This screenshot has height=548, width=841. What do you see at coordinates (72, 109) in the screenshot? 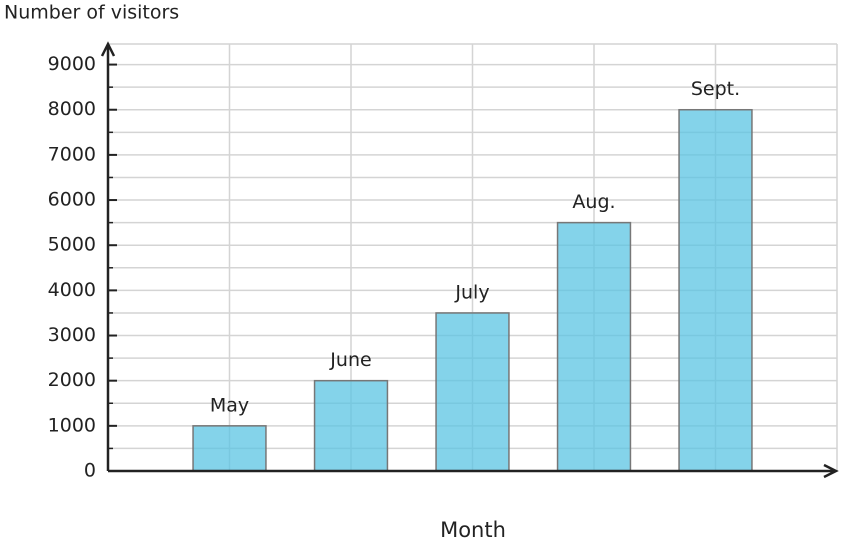
I see `y-tick-label: 8000` at bounding box center [72, 109].